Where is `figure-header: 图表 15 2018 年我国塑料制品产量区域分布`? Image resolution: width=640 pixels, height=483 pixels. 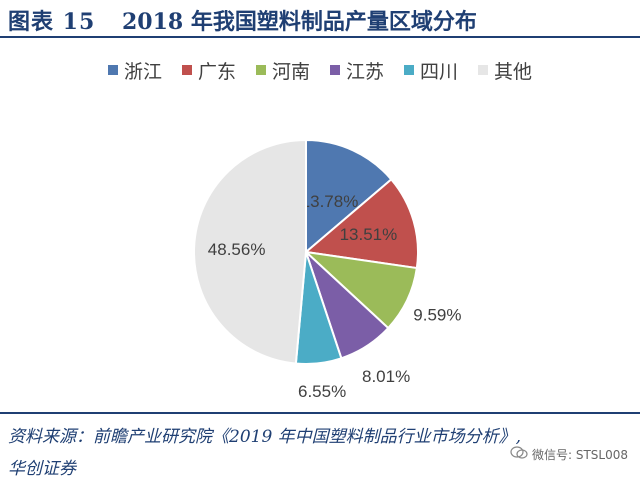 figure-header: 图表 15 2018 年我国塑料制品产量区域分布 is located at coordinates (320, 19).